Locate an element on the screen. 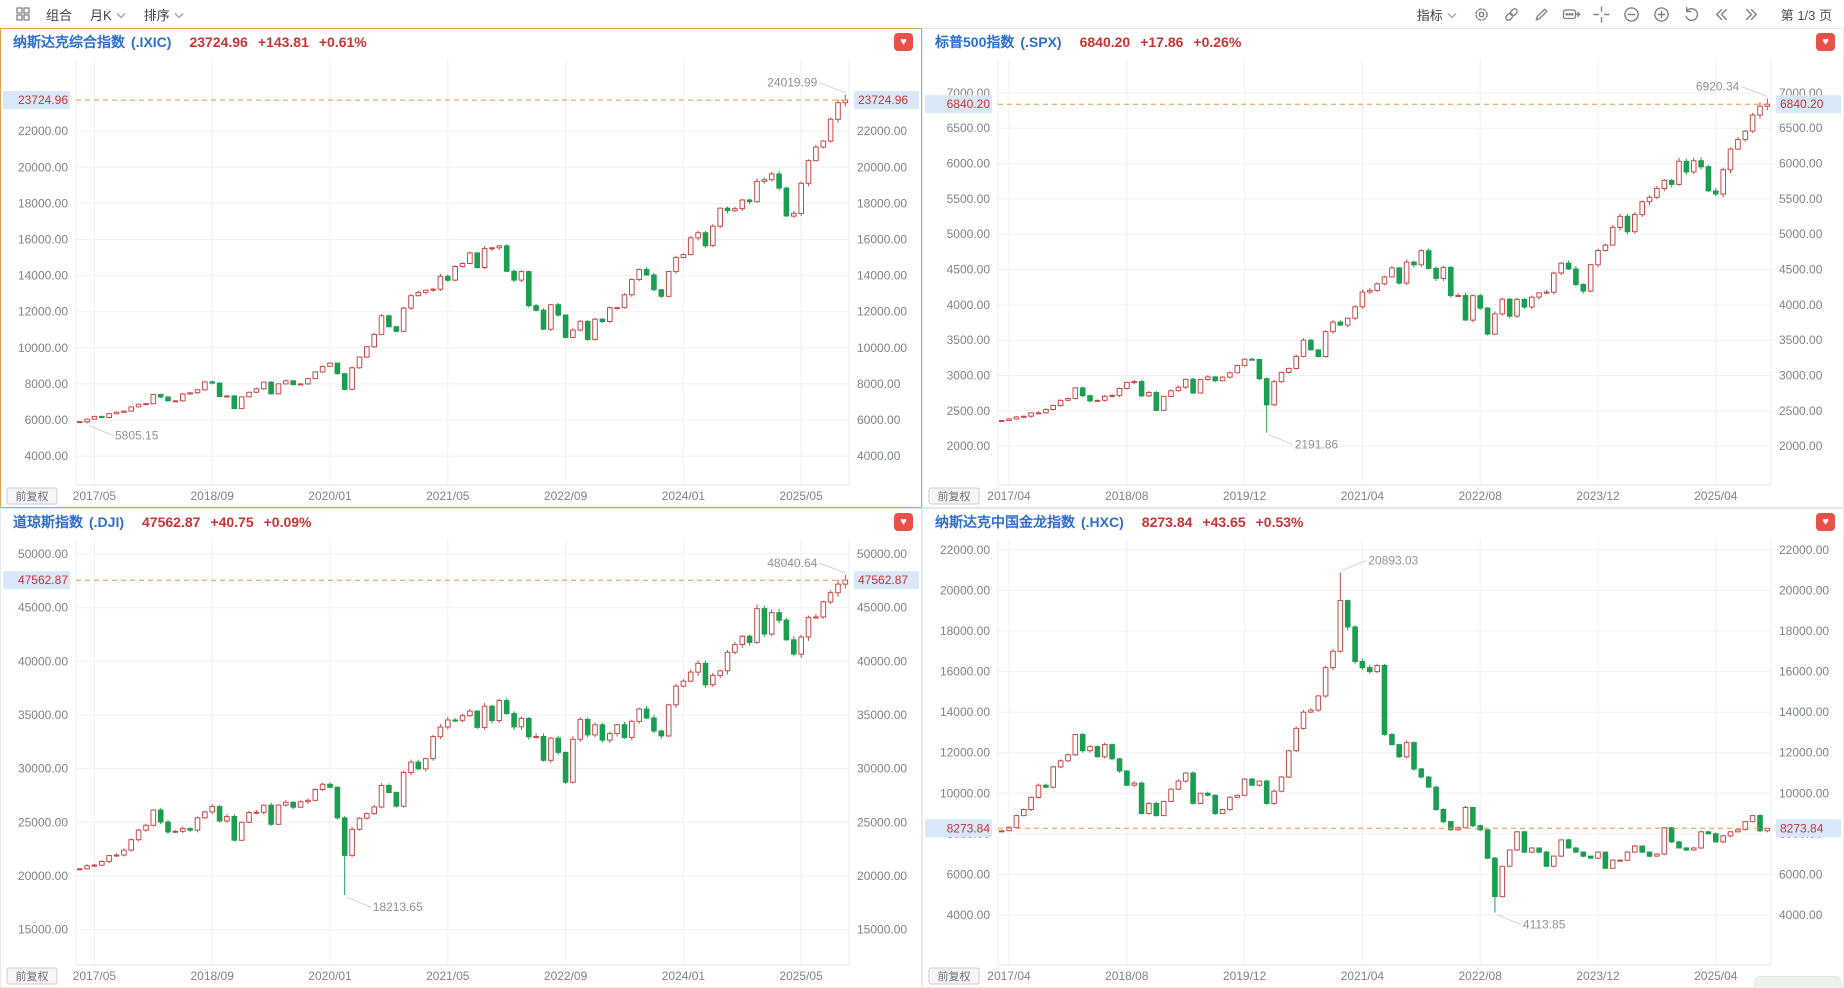 This screenshot has width=1844, height=988. draw-icon is located at coordinates (1542, 14).